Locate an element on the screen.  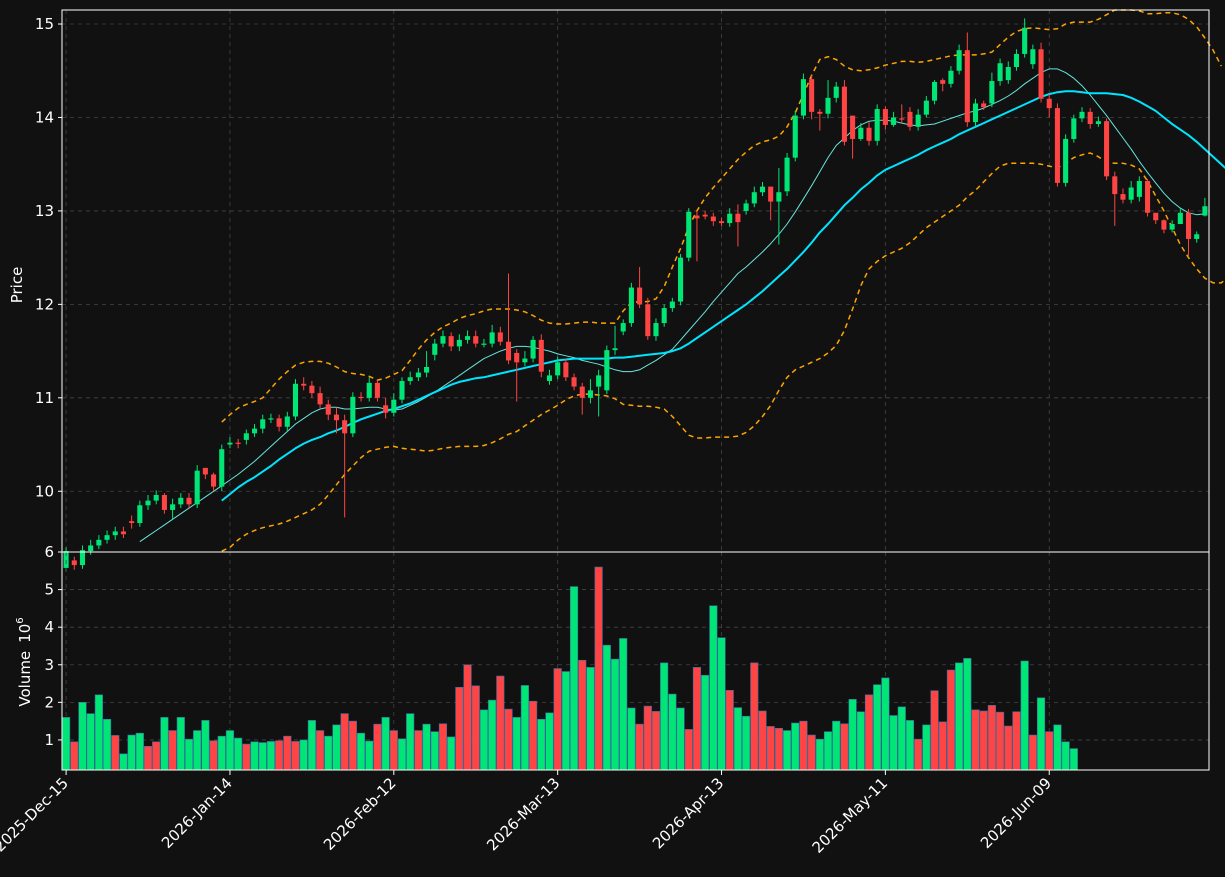
price-tick-label: 11 is located at coordinates (44, 398).